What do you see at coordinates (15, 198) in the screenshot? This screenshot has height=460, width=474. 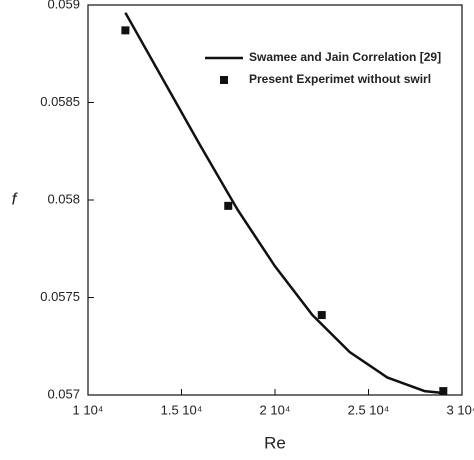 I see `y-axis-label: f` at bounding box center [15, 198].